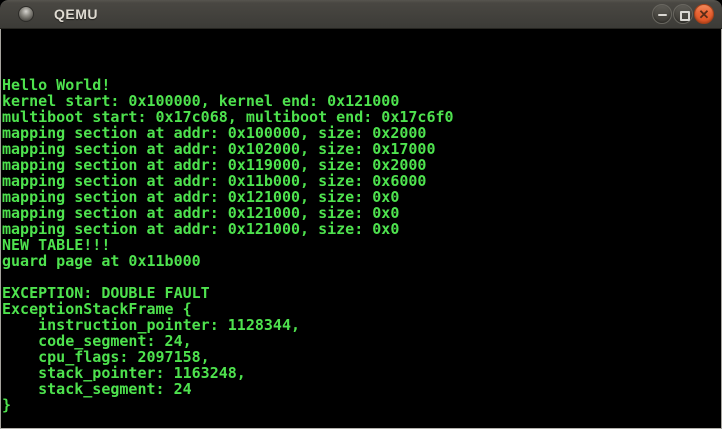  What do you see at coordinates (124, 373) in the screenshot?
I see `terminal-line: stack_pointer: 1163248,` at bounding box center [124, 373].